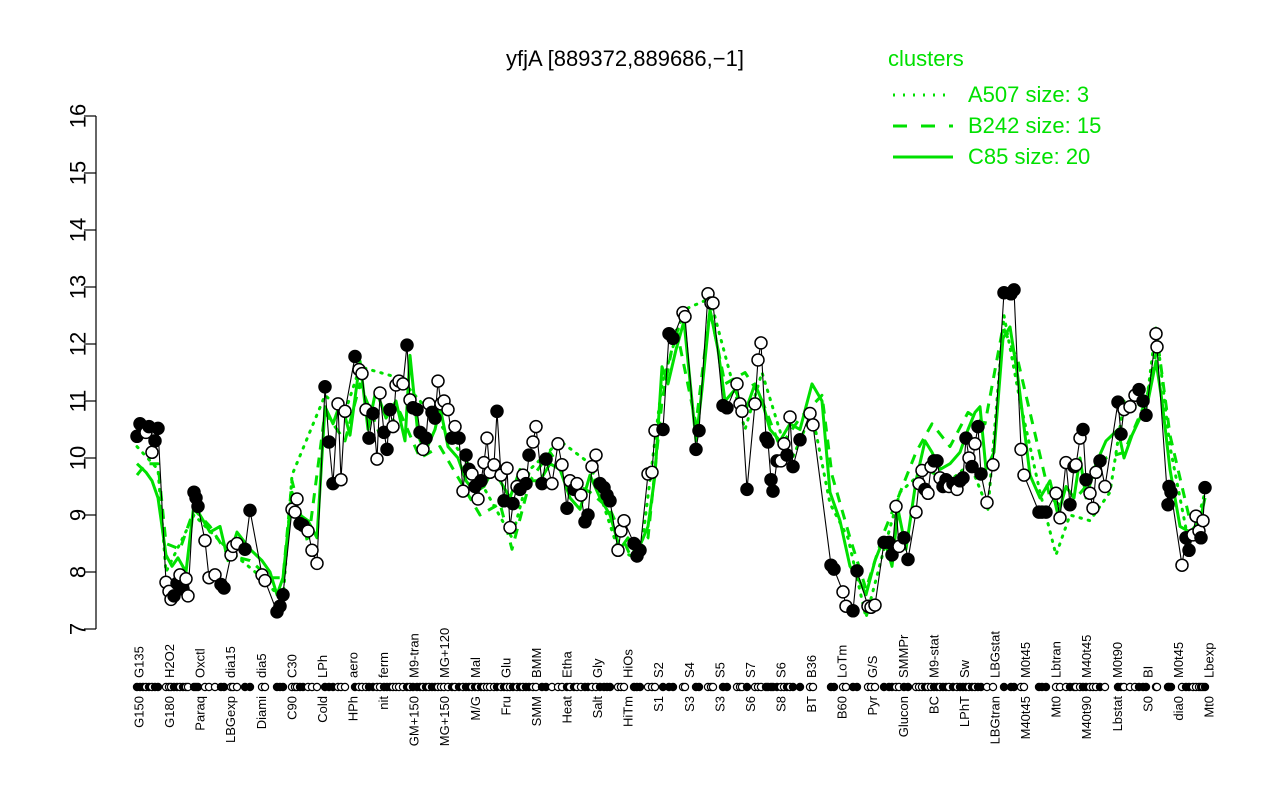 The image size is (1280, 800). Describe the element at coordinates (1025, 660) in the screenshot. I see `x-tick-label: M0t45` at that location.